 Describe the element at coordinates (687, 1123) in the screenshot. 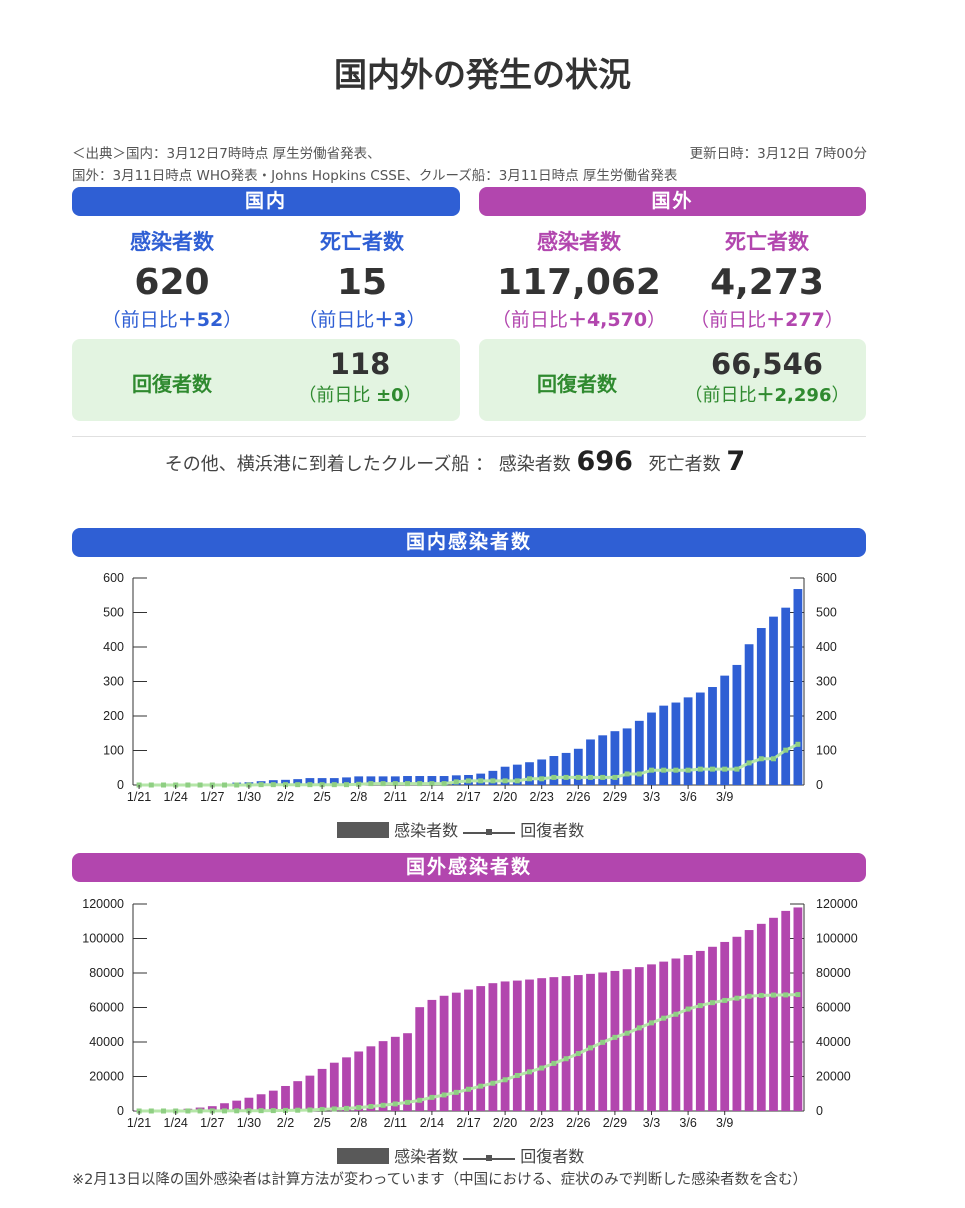

I see `x-tick-label: 3/6` at that location.